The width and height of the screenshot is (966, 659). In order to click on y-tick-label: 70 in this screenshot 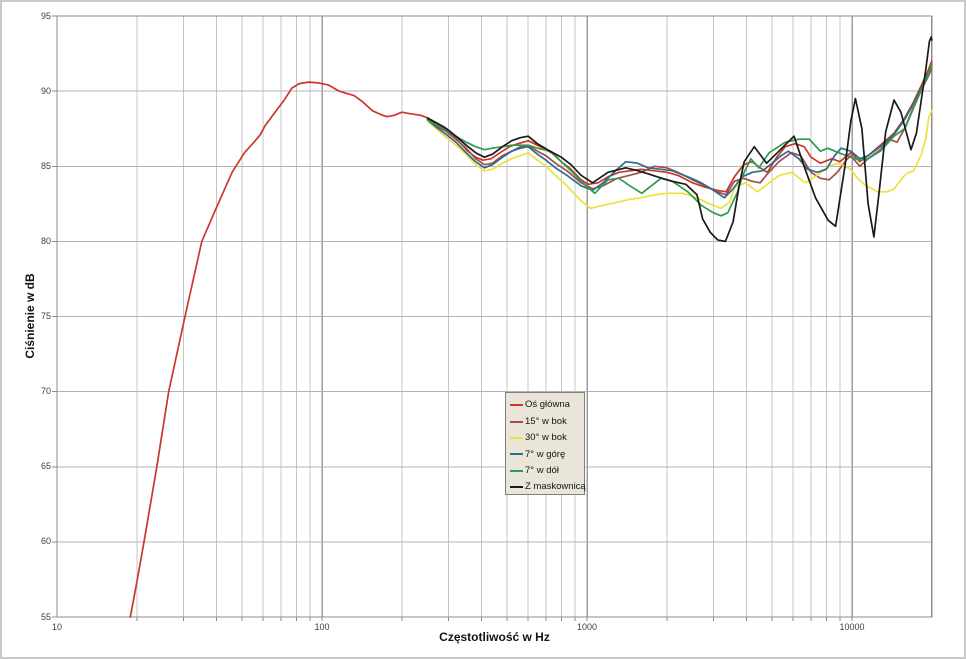, I will do `click(45, 391)`.